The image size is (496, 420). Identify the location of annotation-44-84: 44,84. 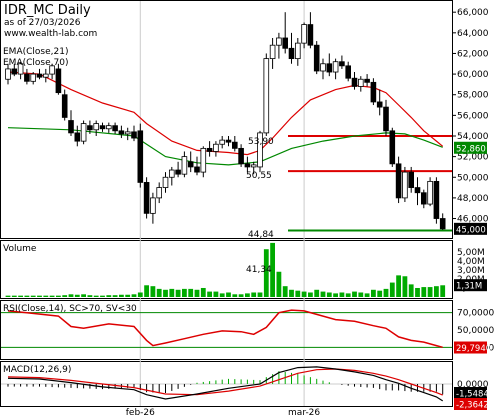
(261, 235).